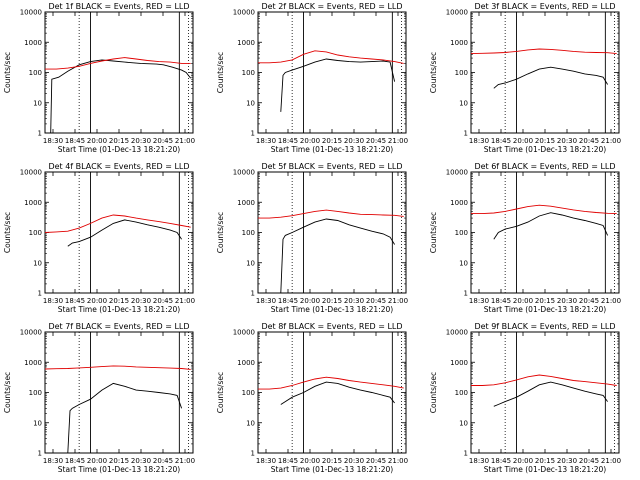 This screenshot has height=480, width=640. Describe the element at coordinates (118, 6) in the screenshot. I see `chart-title: Det 1f BLACK = Events, RED = LLD` at that location.